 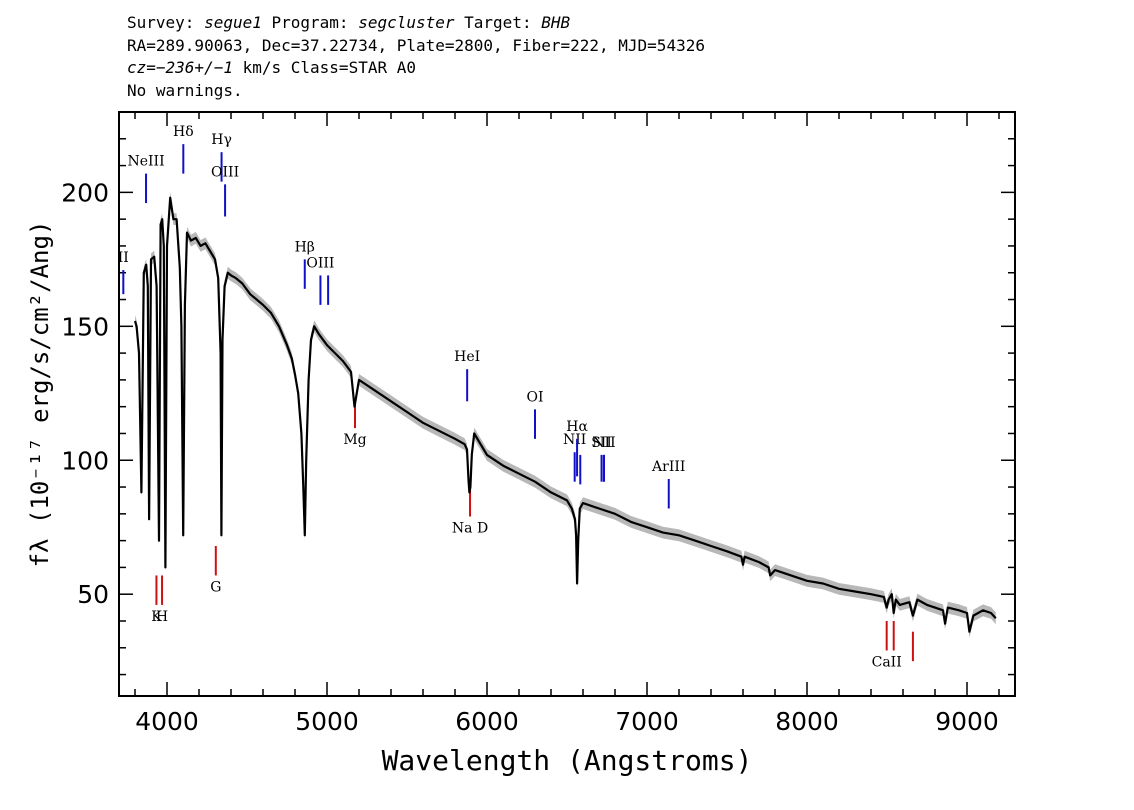 What do you see at coordinates (183, 132) in the screenshot?
I see `emission-line-label: Hδ` at bounding box center [183, 132].